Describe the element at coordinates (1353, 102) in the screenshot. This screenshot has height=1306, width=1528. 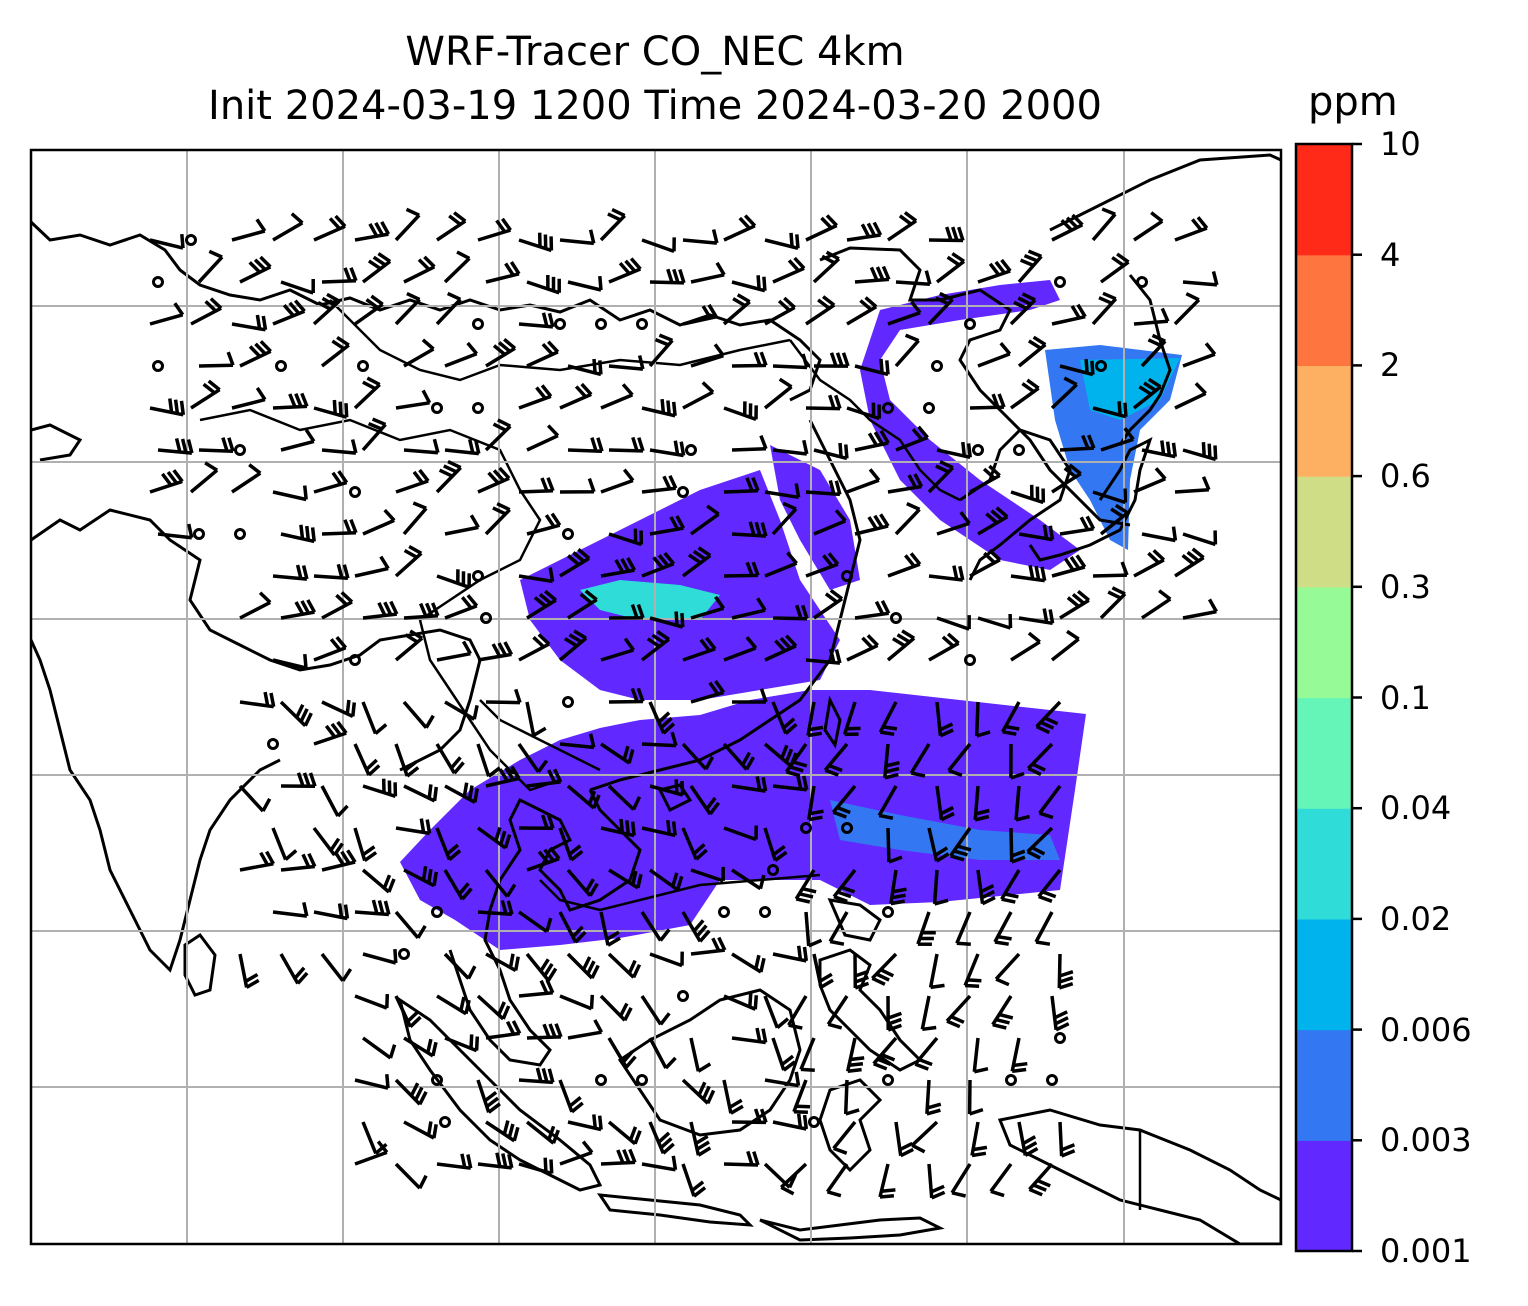
I see `colorbar-unit-label: ppm` at that location.